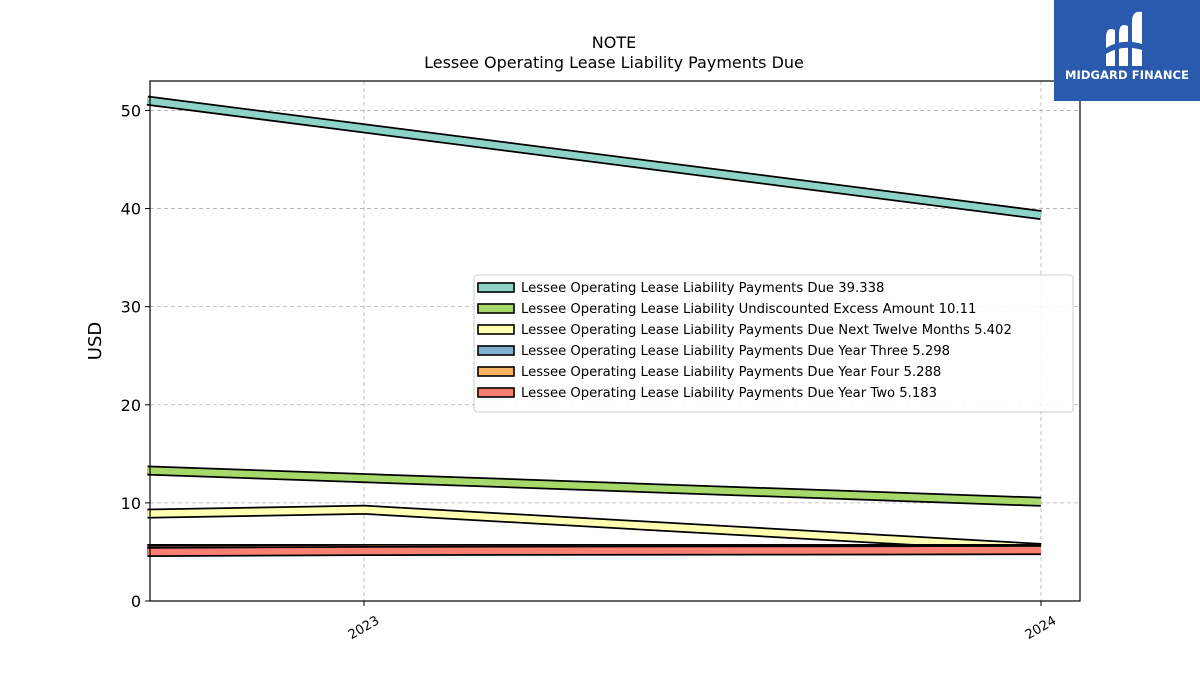  What do you see at coordinates (131, 503) in the screenshot?
I see `y-tick-label: 10` at bounding box center [131, 503].